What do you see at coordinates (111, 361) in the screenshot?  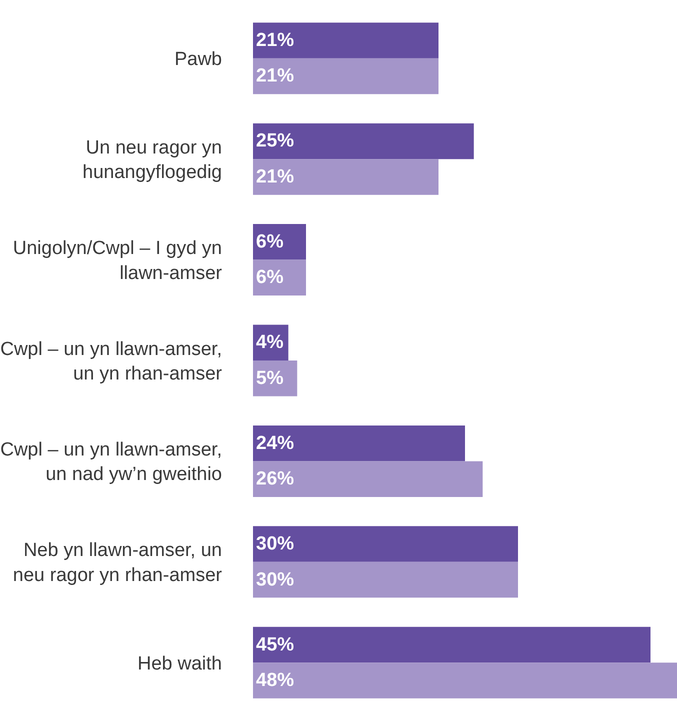 I see `y-tick-label: Cwpl – un yn llawn-amser, un yn rhan-amser` at bounding box center [111, 361].